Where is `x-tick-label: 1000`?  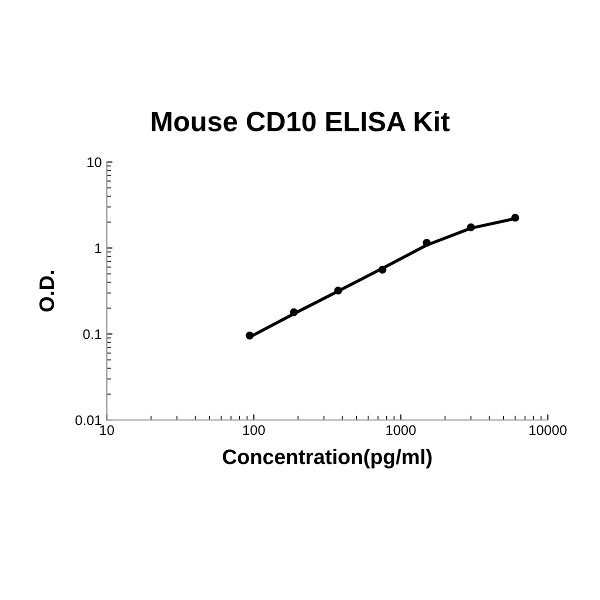 x-tick-label: 1000 is located at coordinates (401, 430).